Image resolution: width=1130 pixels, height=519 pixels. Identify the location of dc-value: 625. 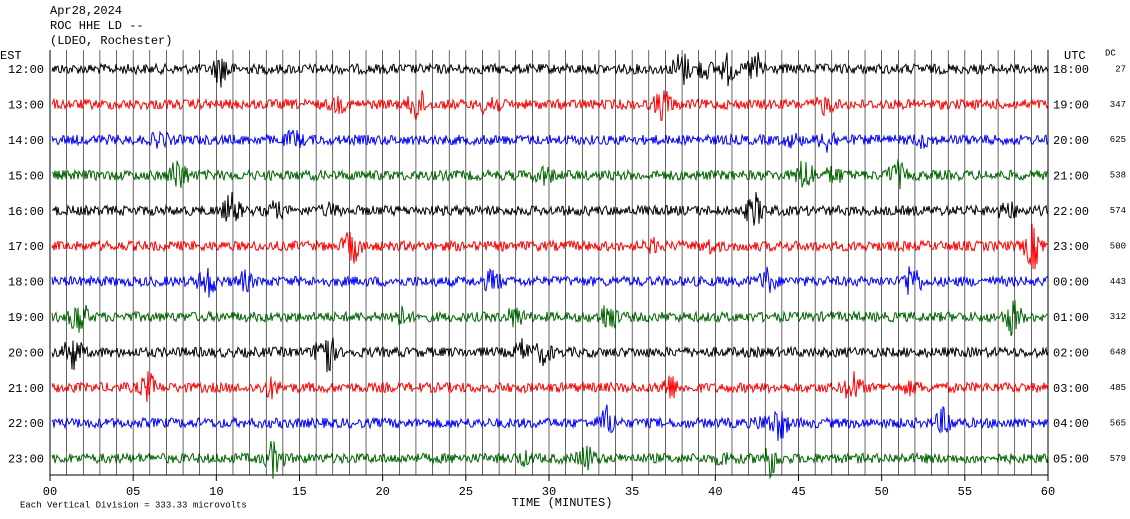
(1118, 140).